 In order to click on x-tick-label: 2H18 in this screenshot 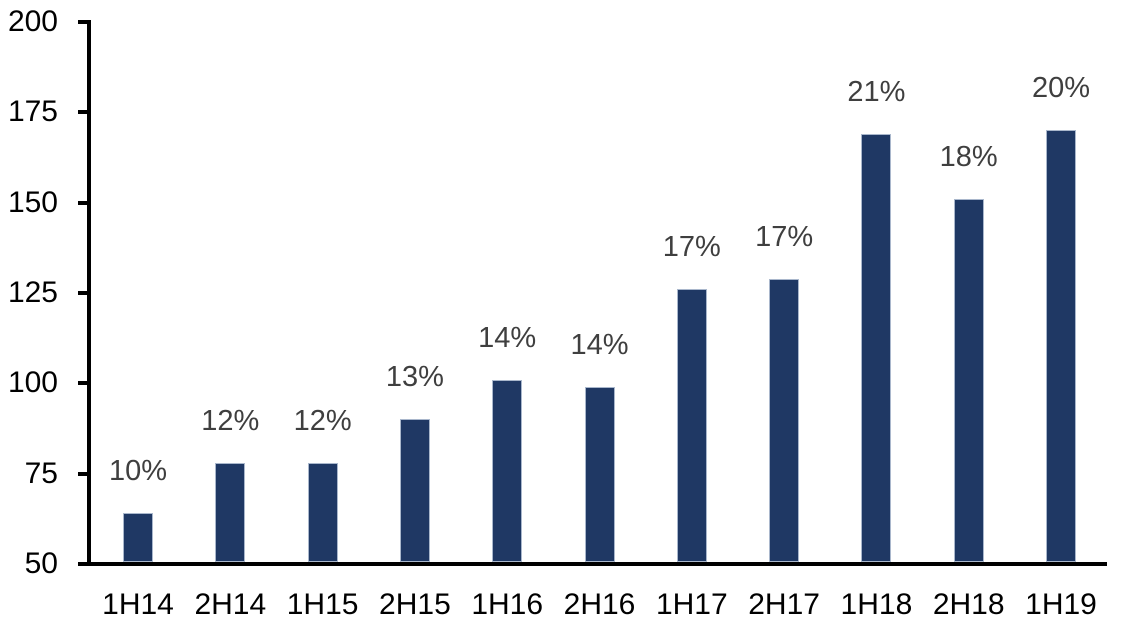, I will do `click(968, 604)`.